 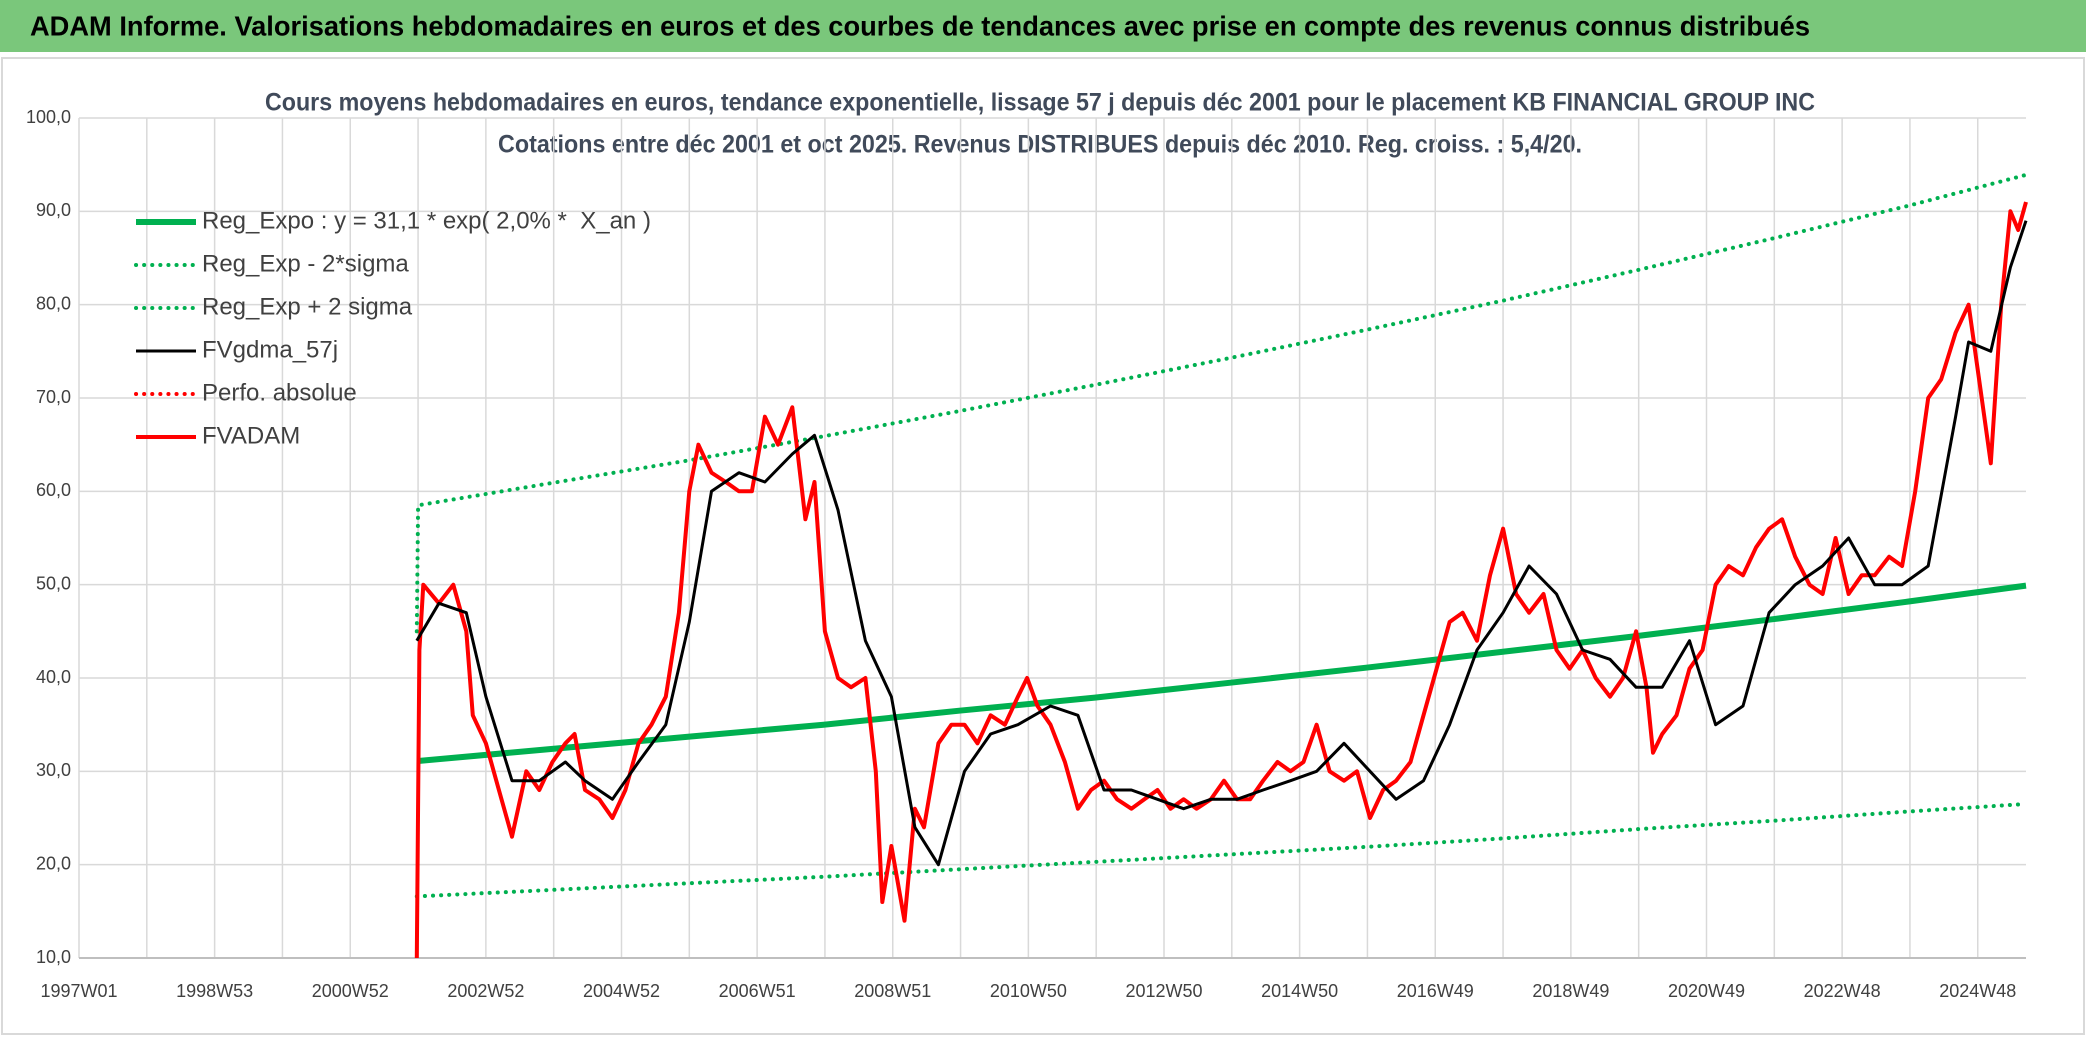 What do you see at coordinates (53, 397) in the screenshot?
I see `y-tick-label: 70,0` at bounding box center [53, 397].